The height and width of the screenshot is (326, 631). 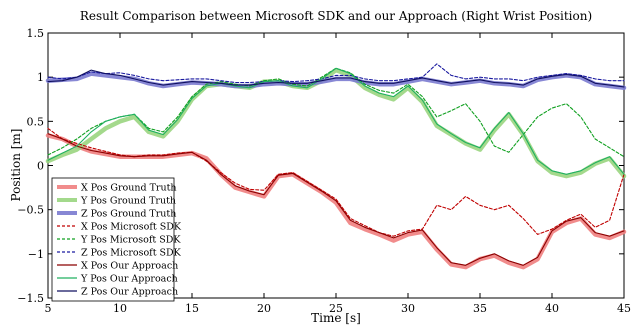 What do you see at coordinates (36, 33) in the screenshot?
I see `y-tick-label: 1.5` at bounding box center [36, 33].